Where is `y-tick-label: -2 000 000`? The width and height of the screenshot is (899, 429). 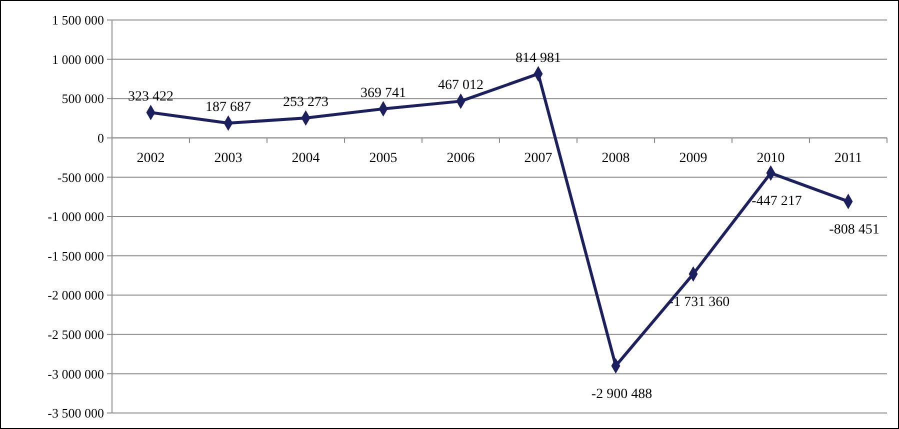
y-tick-label: -2 000 000 is located at coordinates (76, 295).